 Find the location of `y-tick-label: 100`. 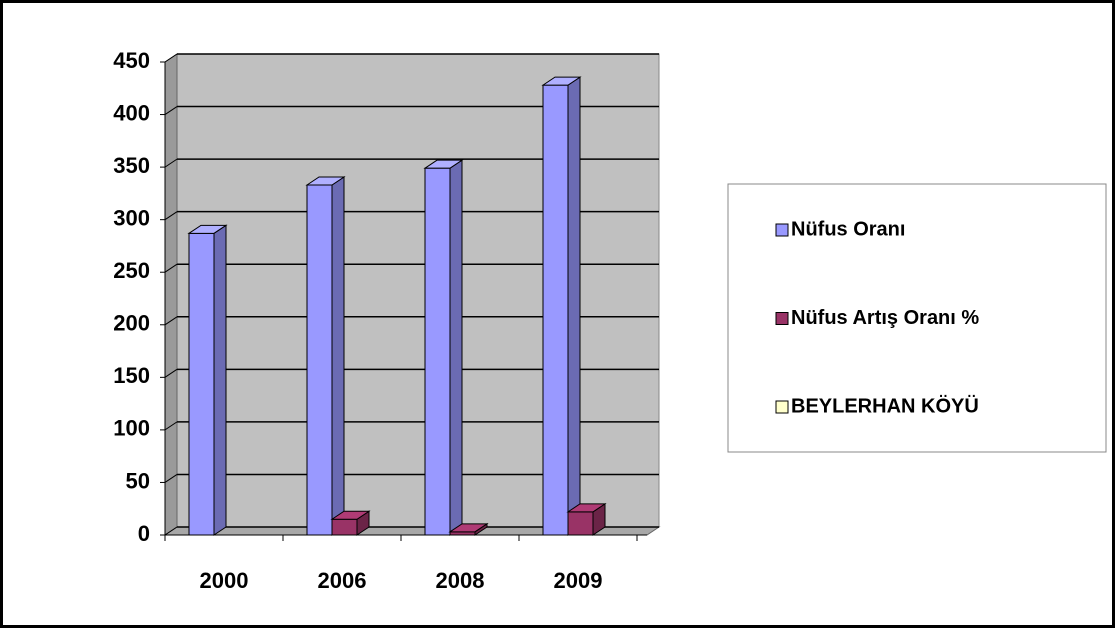

y-tick-label: 100 is located at coordinates (131, 428).